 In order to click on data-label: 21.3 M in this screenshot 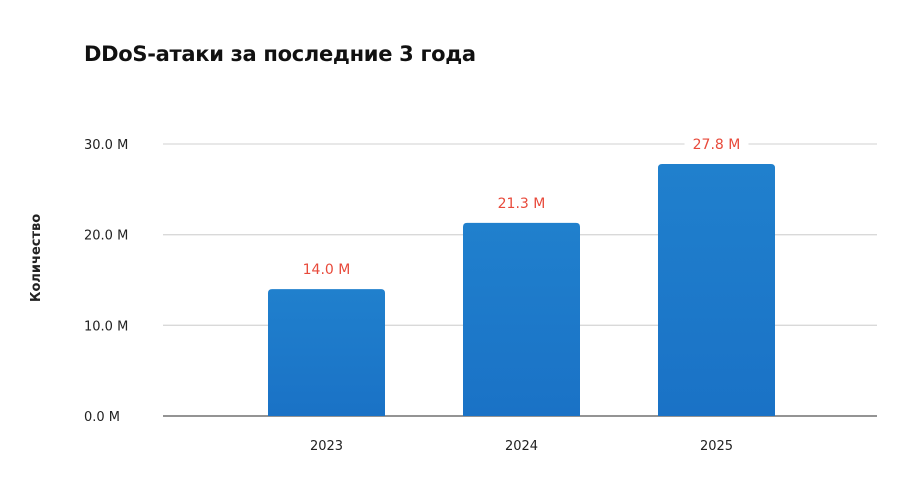, I will do `click(522, 204)`.